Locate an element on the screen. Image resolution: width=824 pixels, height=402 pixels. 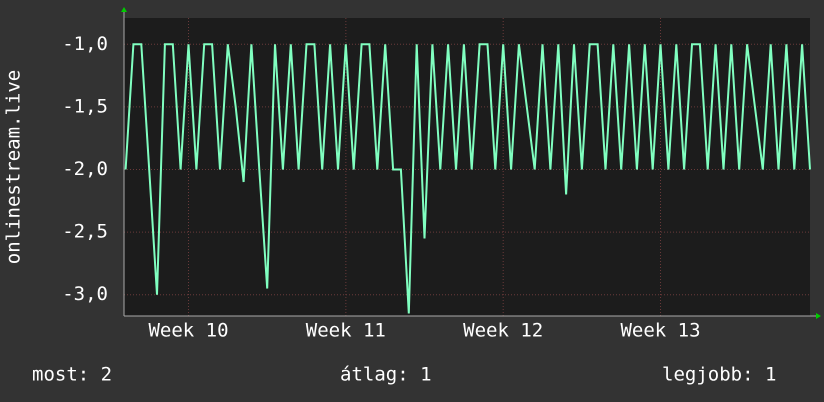
x-tick-label: Week 11 is located at coordinates (346, 331).